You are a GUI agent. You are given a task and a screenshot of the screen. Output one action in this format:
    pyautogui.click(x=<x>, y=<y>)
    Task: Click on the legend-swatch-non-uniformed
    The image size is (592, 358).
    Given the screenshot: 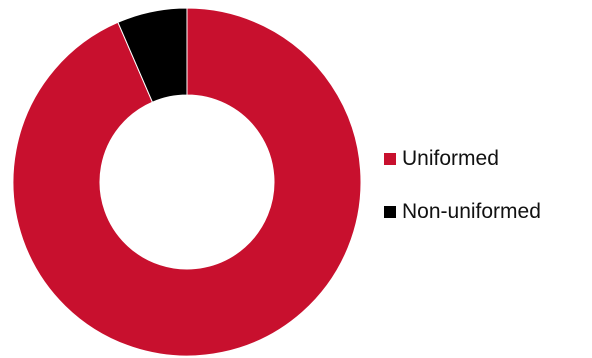 What is the action you would take?
    pyautogui.click(x=390, y=212)
    